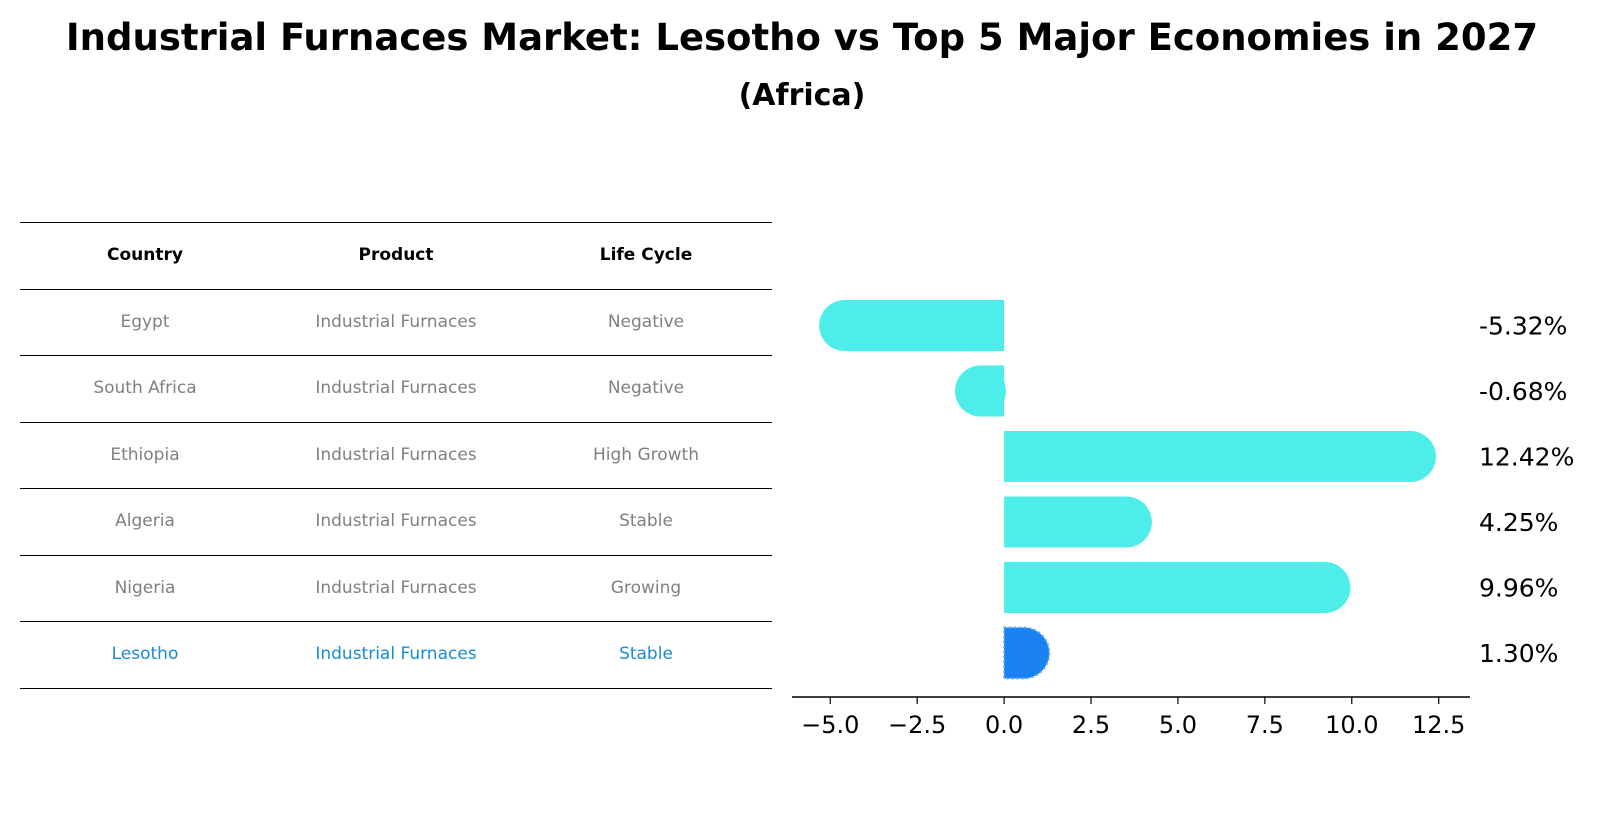  Describe the element at coordinates (645, 454) in the screenshot. I see `table-cell-life-cycle: High Growth` at that location.